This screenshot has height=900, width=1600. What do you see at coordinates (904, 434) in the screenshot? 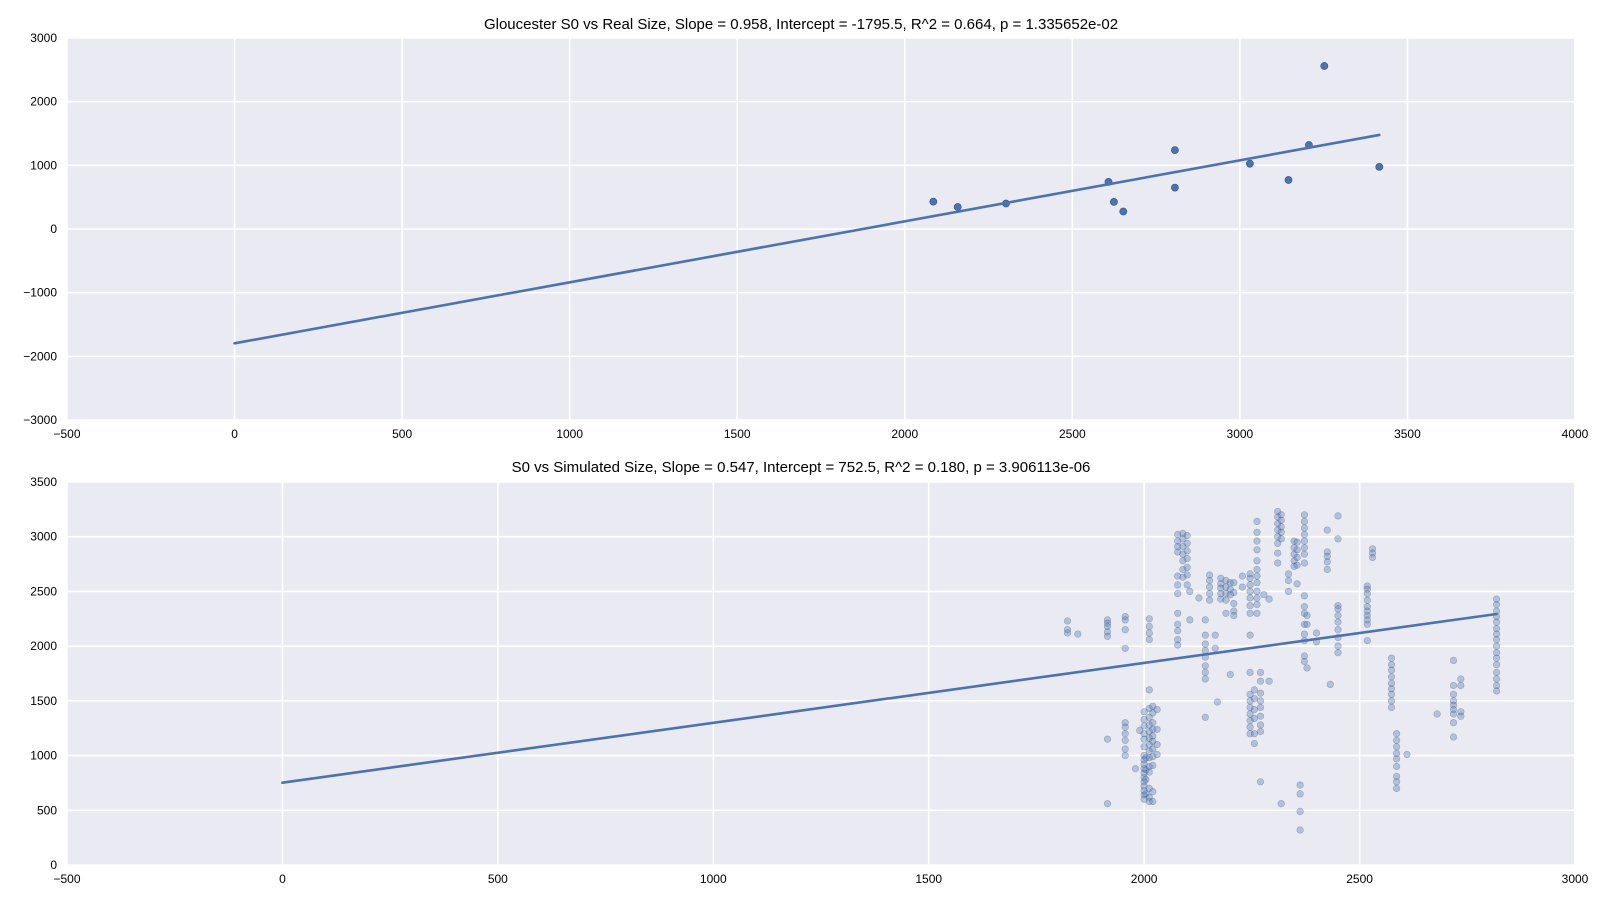
I see `x-tick-label: 2000` at bounding box center [904, 434].